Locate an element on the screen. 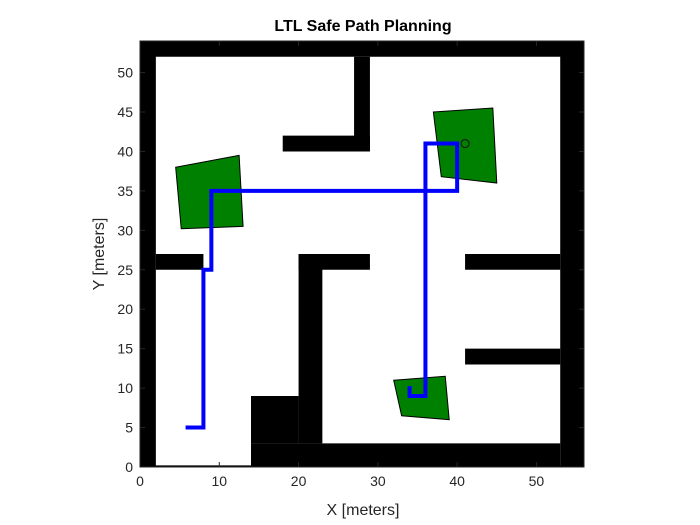  y-tick-label: 35 is located at coordinates (125, 191).